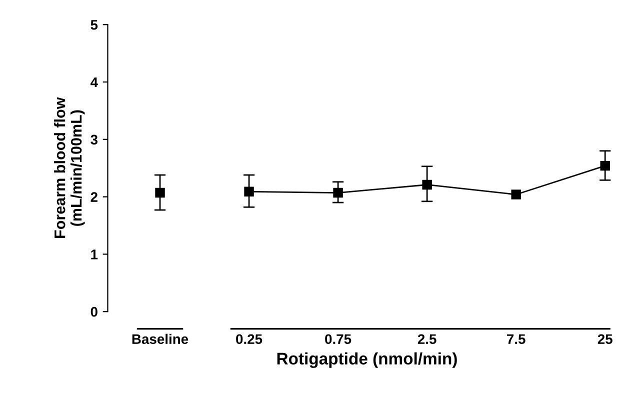 This screenshot has height=410, width=622. Describe the element at coordinates (94, 197) in the screenshot. I see `y-tick-label: 2` at that location.